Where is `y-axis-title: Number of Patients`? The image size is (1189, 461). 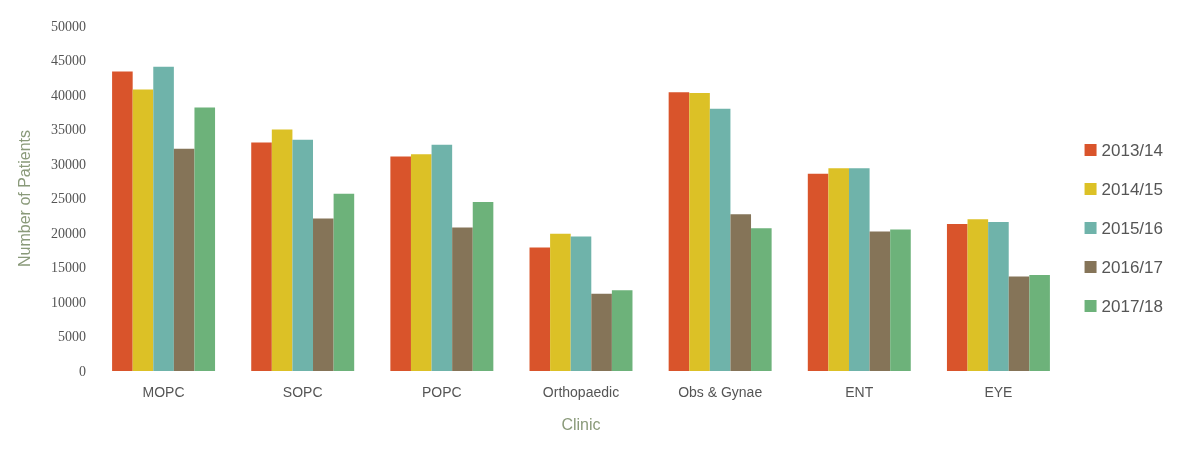
y-axis-title: Number of Patients is located at coordinates (24, 198).